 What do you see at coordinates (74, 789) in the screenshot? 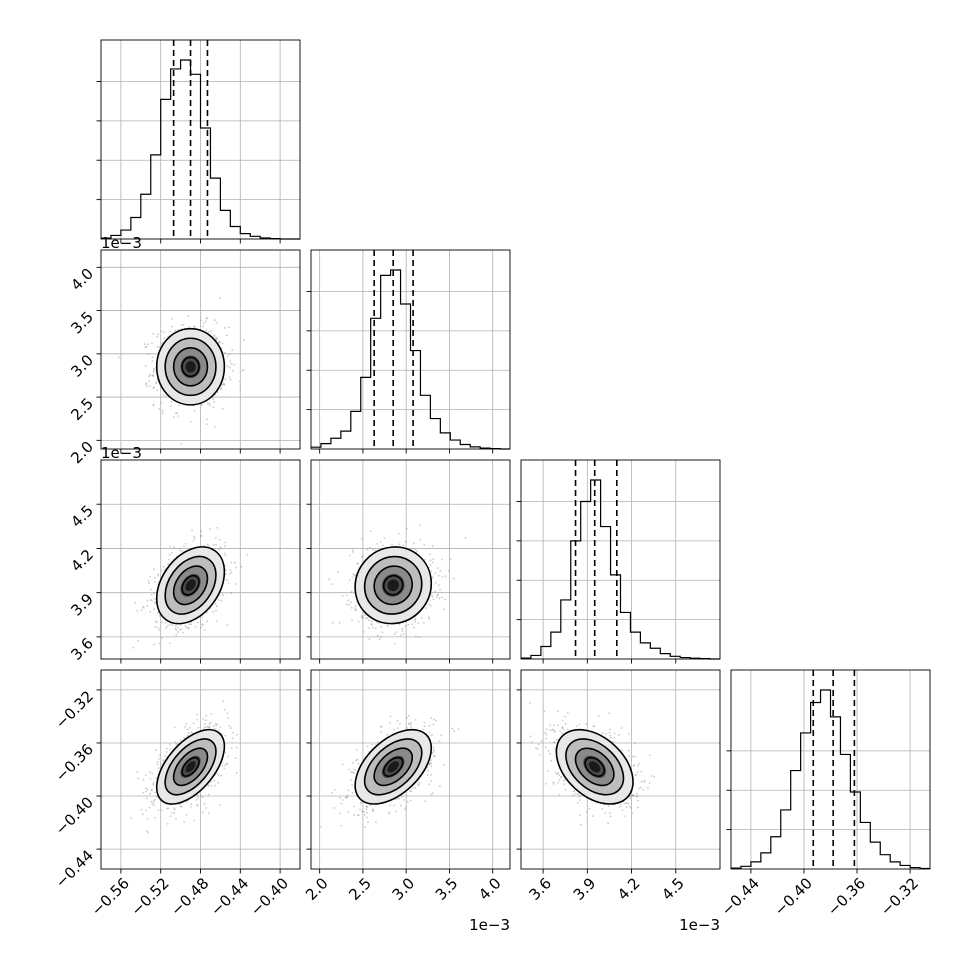
I see `y-axis-labels-row-4: −0.44 −0.40 −0.36 −0.32` at bounding box center [74, 789].